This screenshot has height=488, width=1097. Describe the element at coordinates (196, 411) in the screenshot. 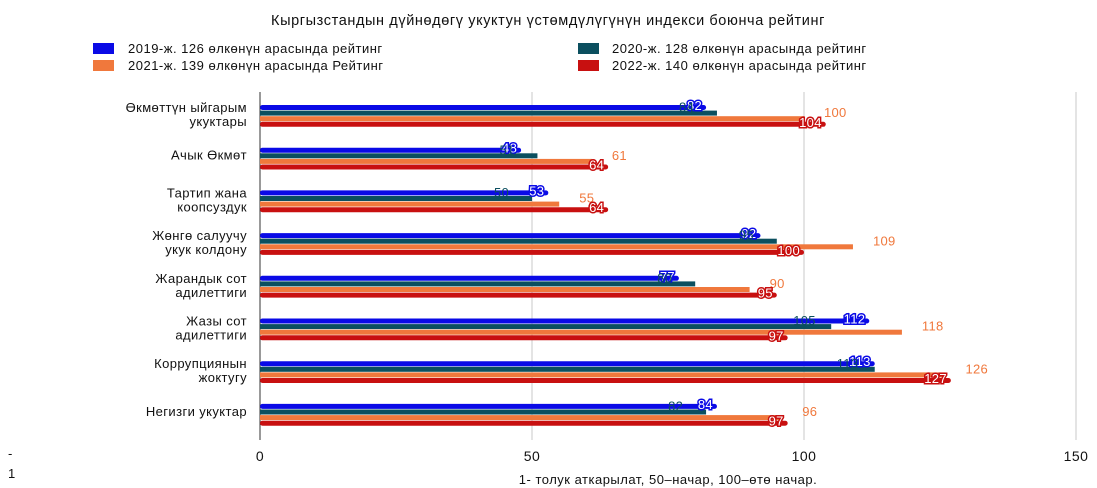

I see `category-label-8-line-1: Негизги укуктар` at that location.